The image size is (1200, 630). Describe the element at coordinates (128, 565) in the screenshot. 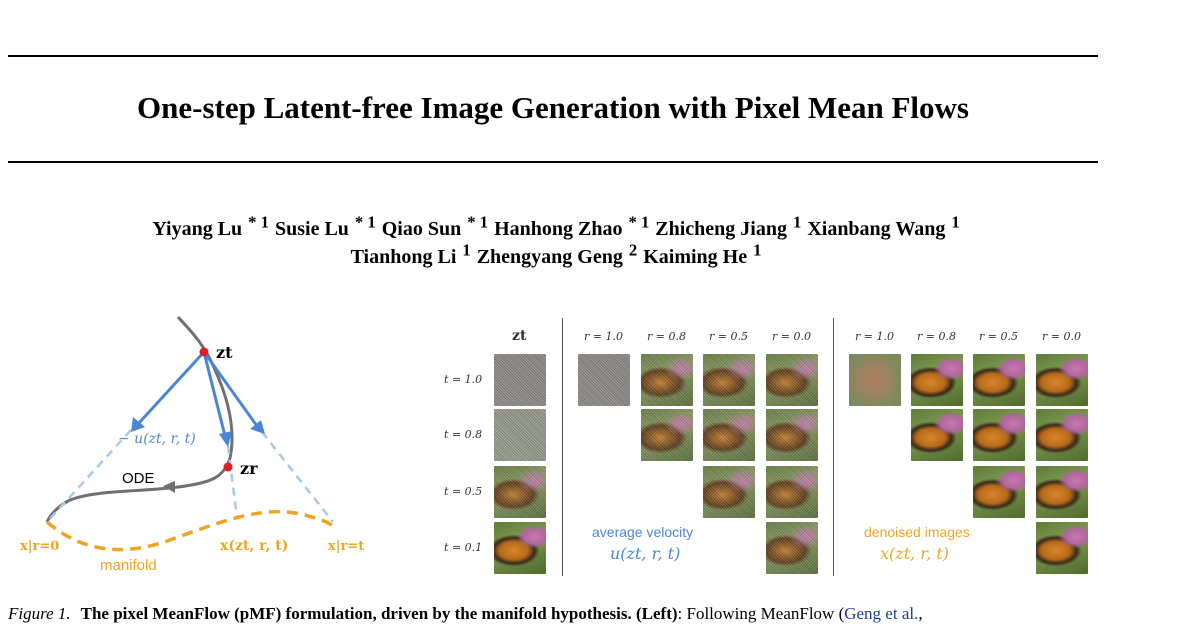

I see `label-manifold: manifold` at that location.